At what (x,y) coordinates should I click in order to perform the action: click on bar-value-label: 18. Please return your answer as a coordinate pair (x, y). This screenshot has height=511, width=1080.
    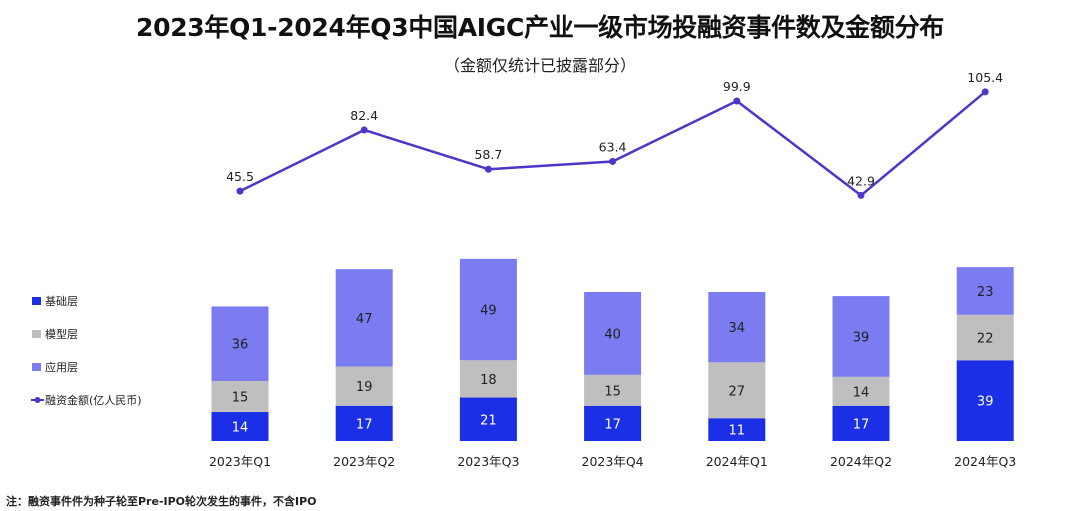
    Looking at the image, I should click on (488, 380).